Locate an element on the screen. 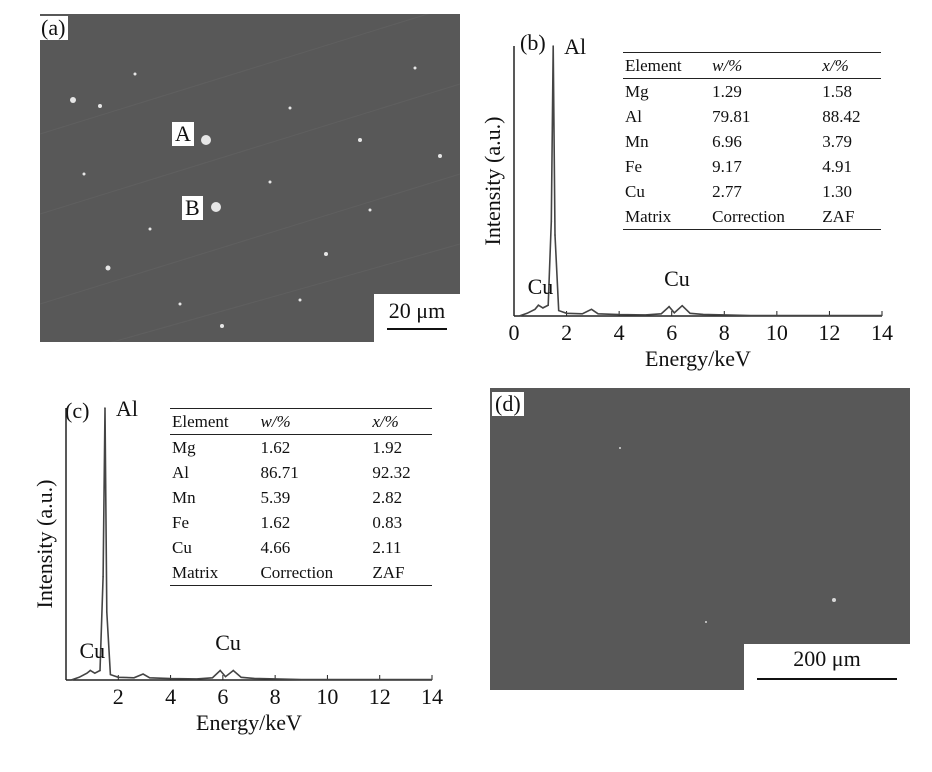 The width and height of the screenshot is (932, 772). table-row: Mg 1.62 1.92 is located at coordinates (301, 448).